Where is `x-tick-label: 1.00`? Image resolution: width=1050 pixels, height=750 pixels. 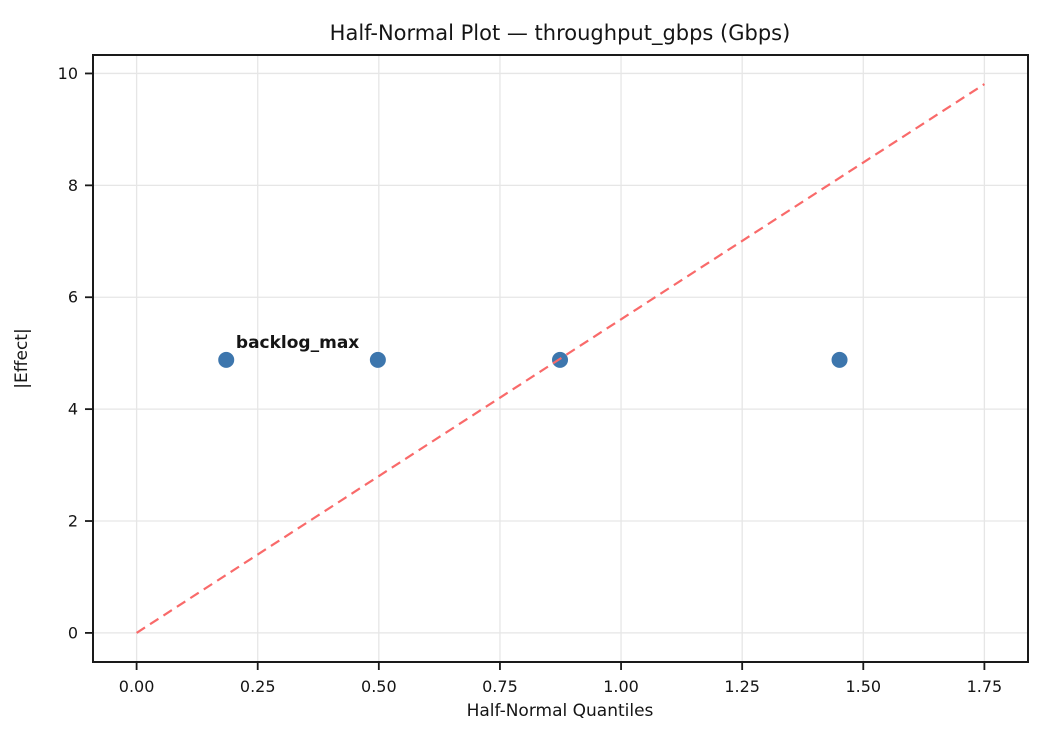 x-tick-label: 1.00 is located at coordinates (621, 686).